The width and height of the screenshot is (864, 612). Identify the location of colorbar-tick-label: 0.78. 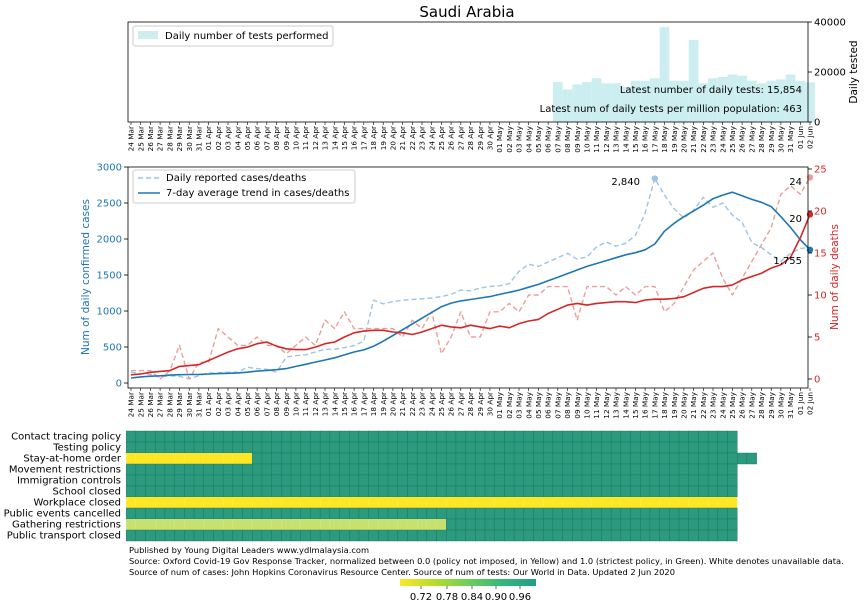
(447, 597).